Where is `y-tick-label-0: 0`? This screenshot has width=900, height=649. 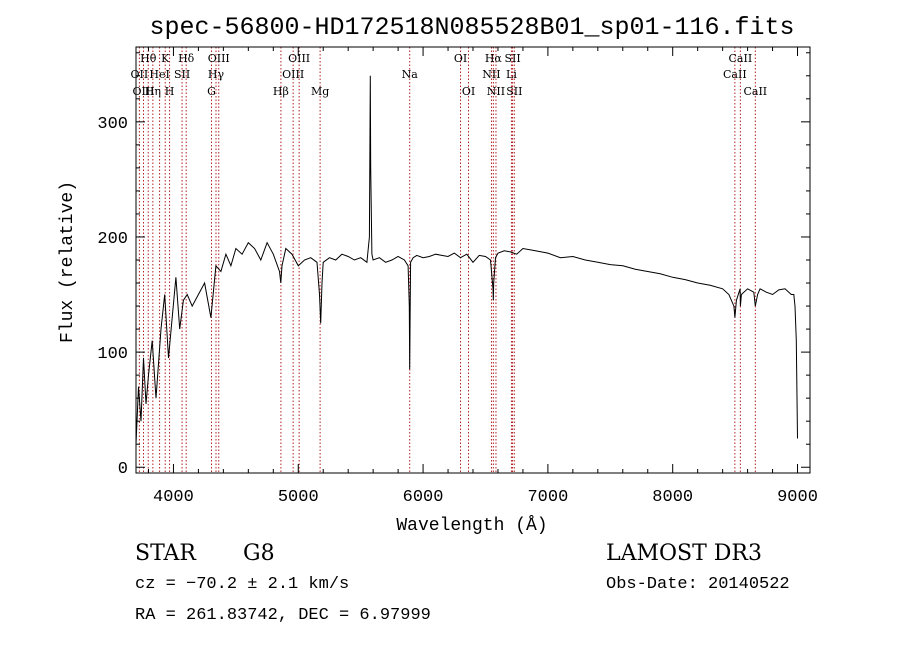 y-tick-label-0: 0 is located at coordinates (123, 469).